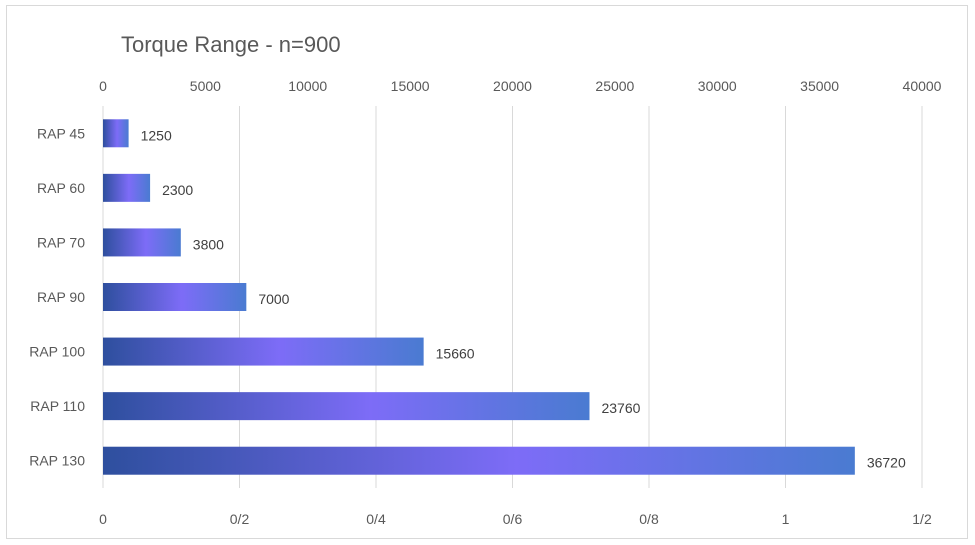 The image size is (975, 545). What do you see at coordinates (57, 352) in the screenshot?
I see `category-label: RAP 100` at bounding box center [57, 352].